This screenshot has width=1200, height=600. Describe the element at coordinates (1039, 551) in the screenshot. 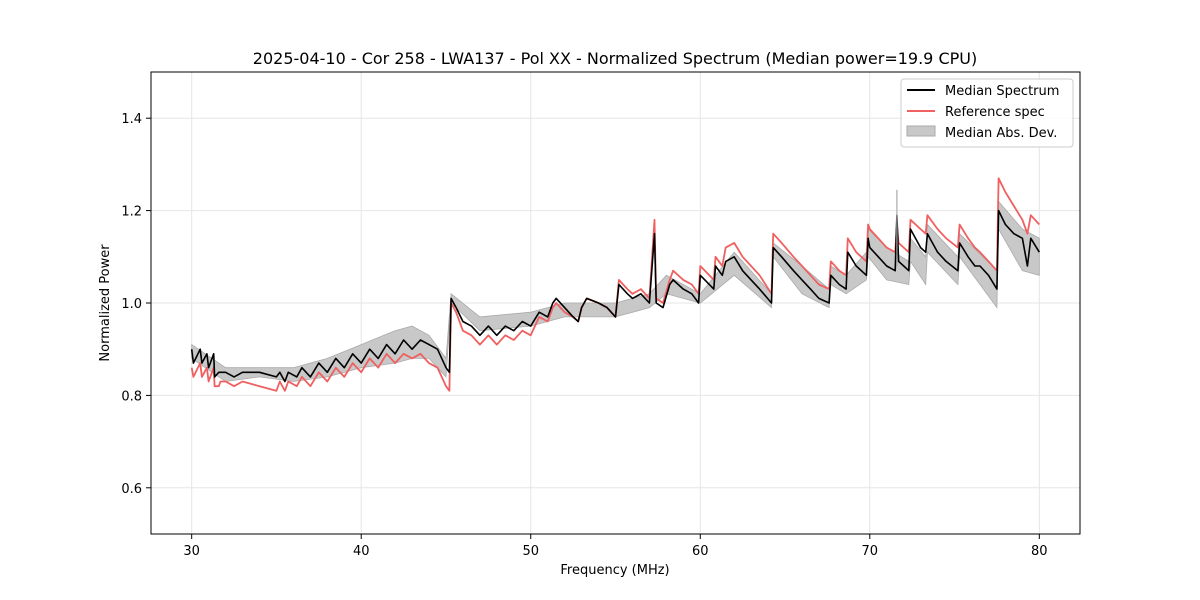

I see `x-tick-label: 80` at that location.